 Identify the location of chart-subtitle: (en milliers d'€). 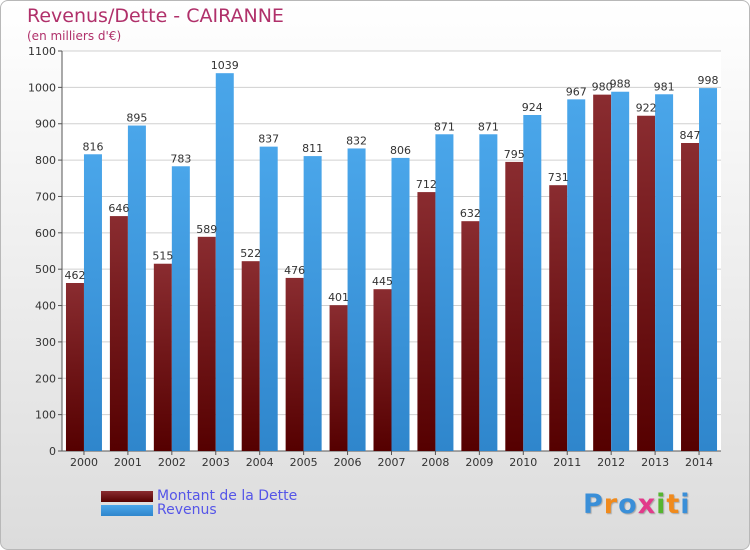
(74, 36).